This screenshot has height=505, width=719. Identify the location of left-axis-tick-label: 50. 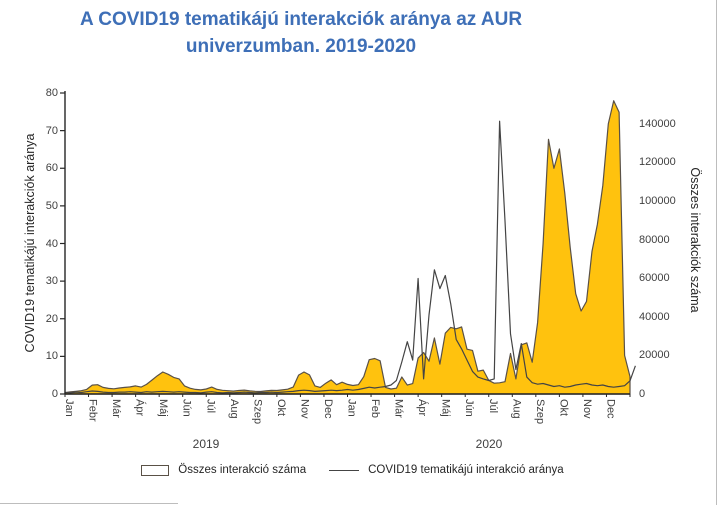
(51, 205).